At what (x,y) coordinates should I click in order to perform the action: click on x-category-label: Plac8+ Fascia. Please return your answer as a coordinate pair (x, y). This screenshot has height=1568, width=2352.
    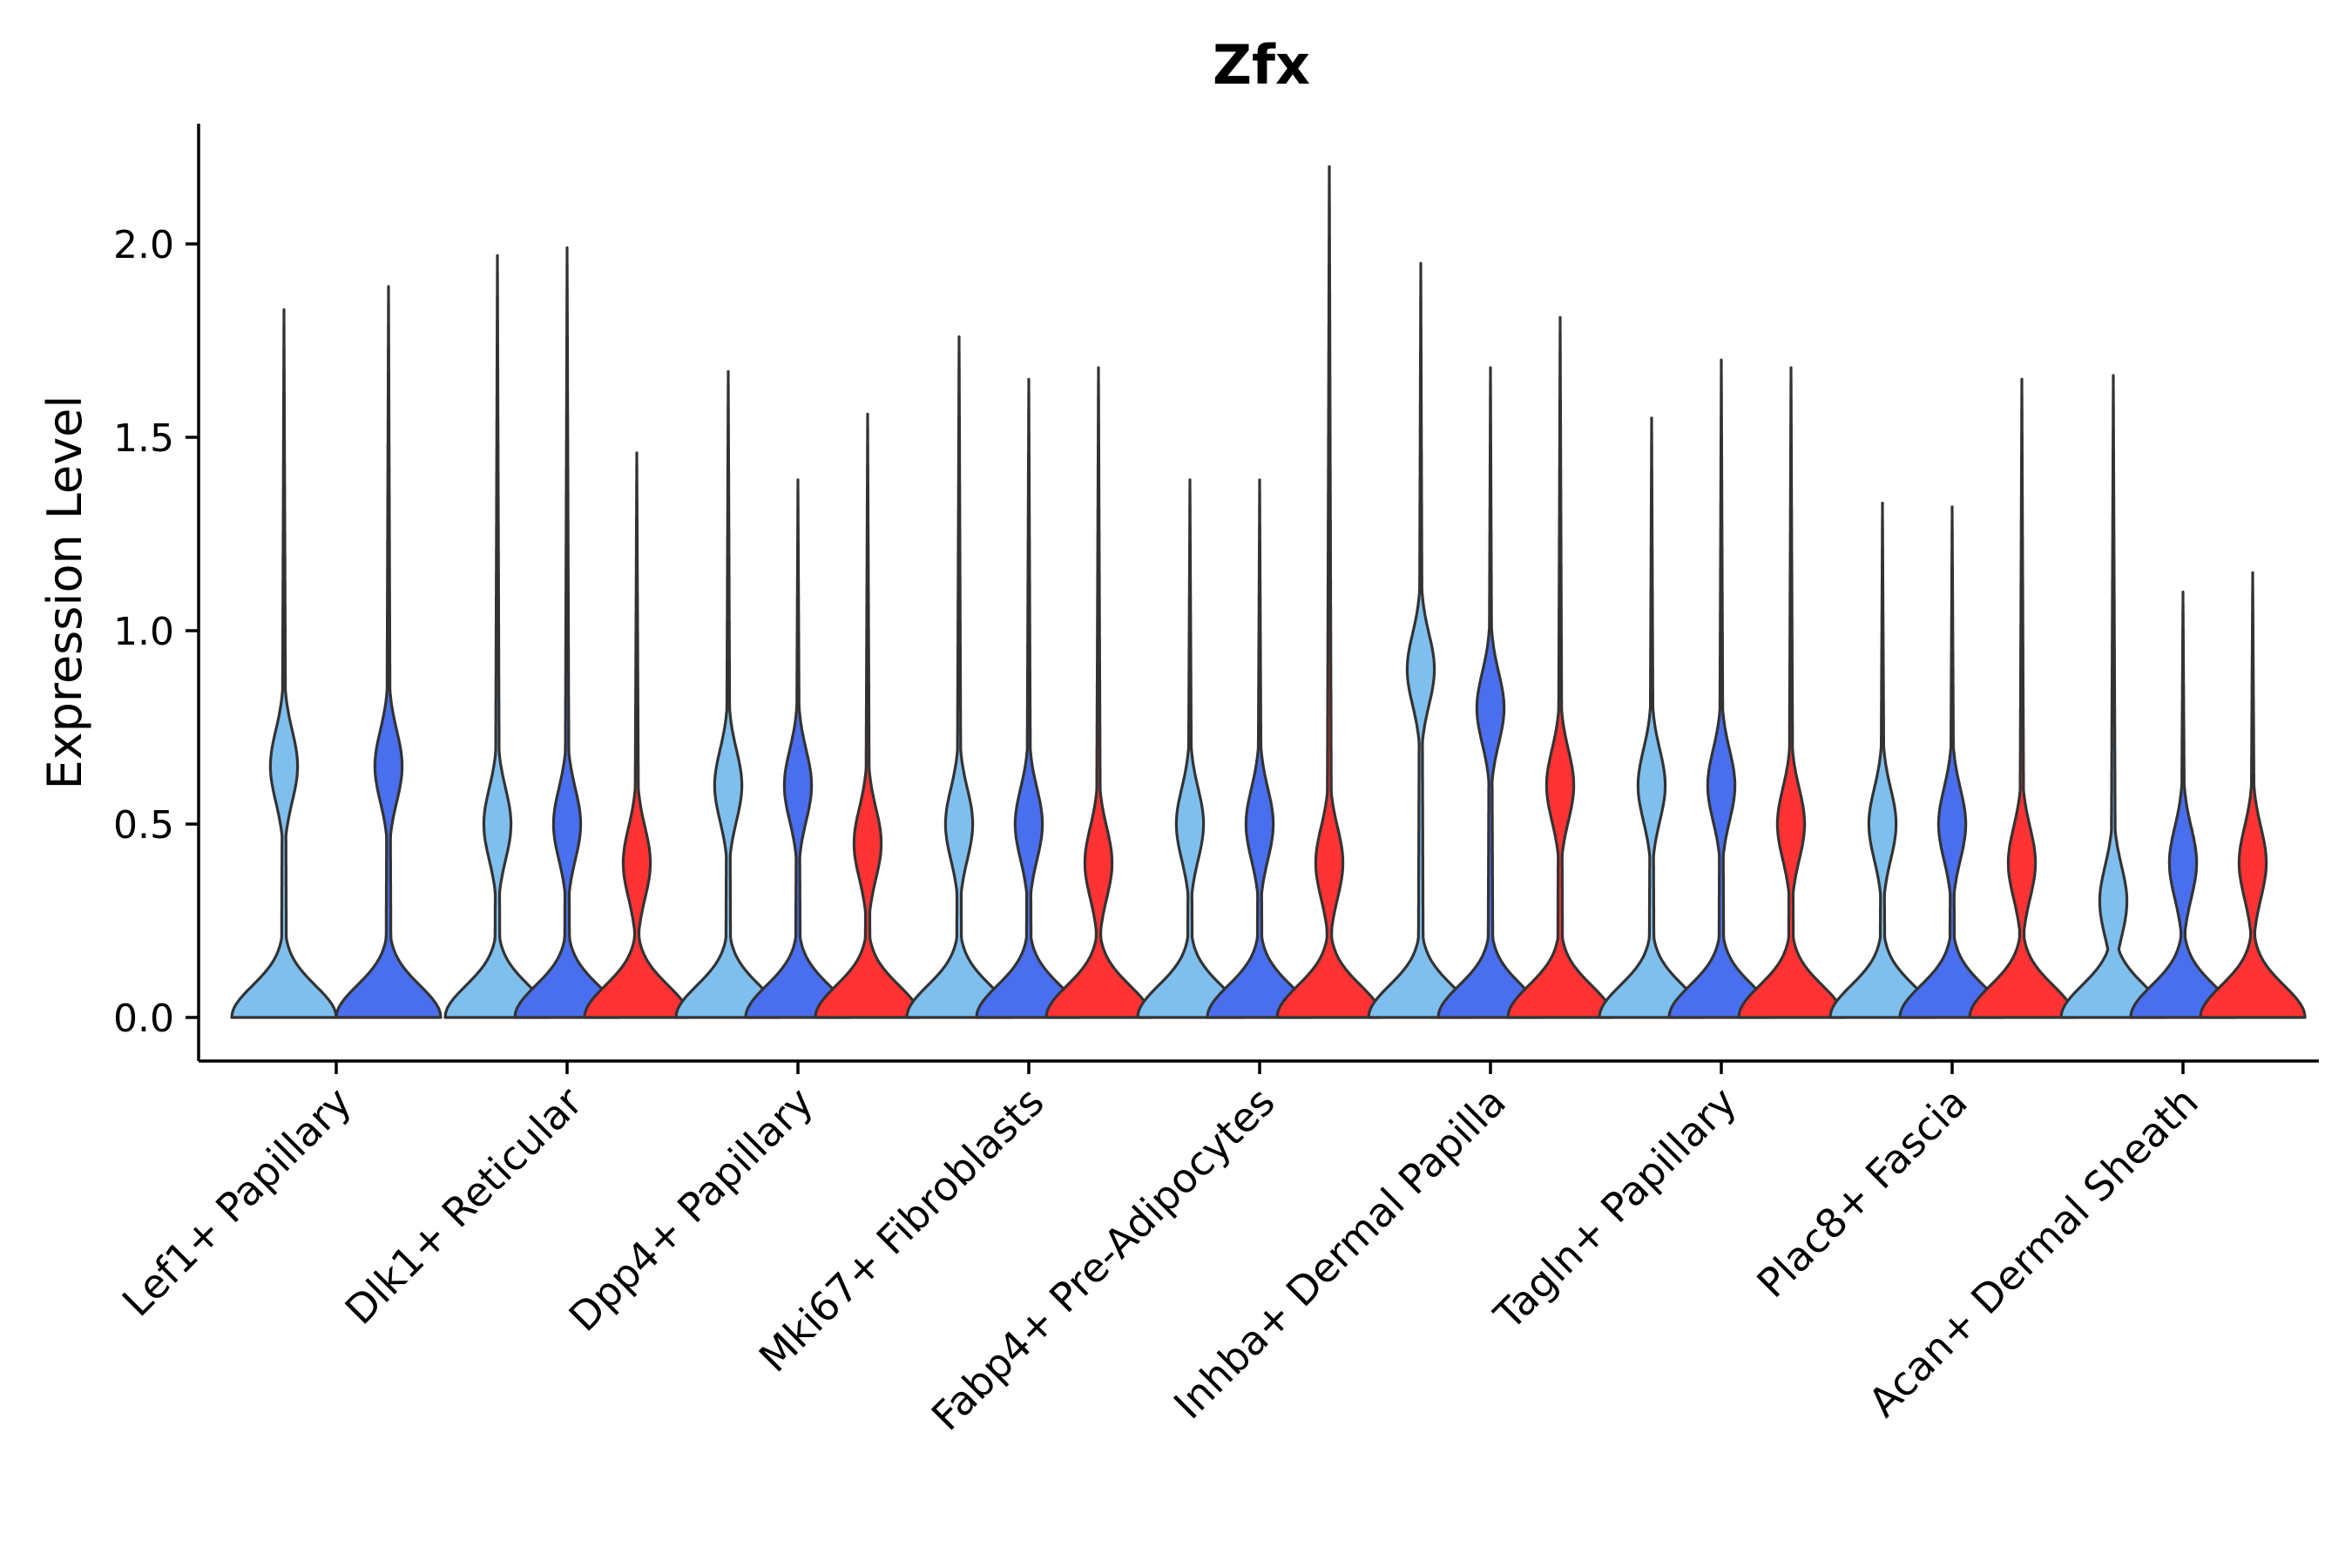
    Looking at the image, I should click on (1861, 1192).